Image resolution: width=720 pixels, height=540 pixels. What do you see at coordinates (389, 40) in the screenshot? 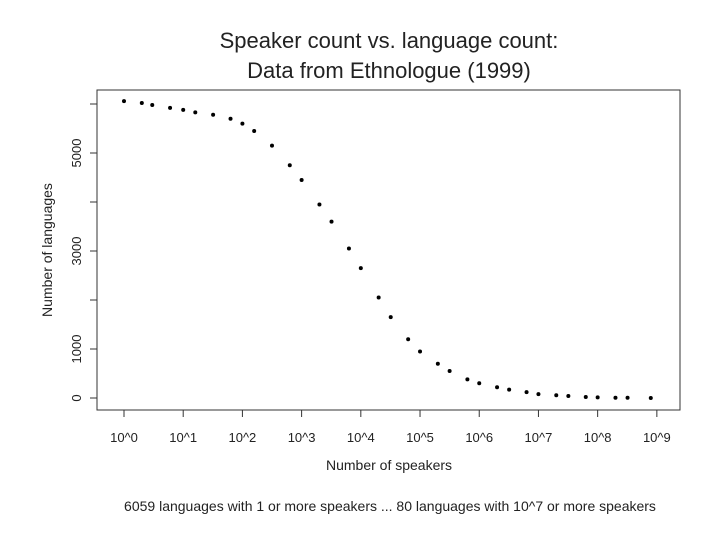
I see `chart-title: Speaker count vs. language count:` at bounding box center [389, 40].